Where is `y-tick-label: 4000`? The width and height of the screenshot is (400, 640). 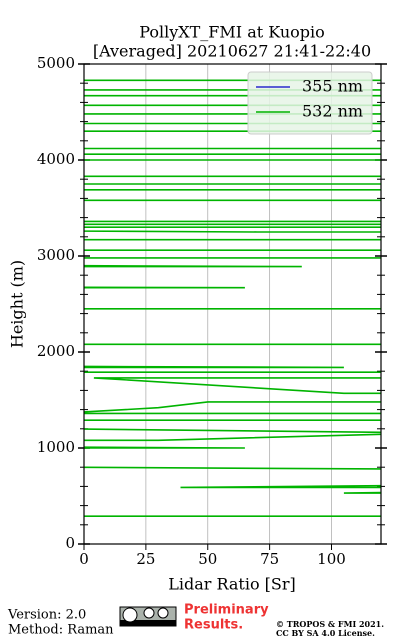
y-tick-label: 4000 is located at coordinates (56, 159).